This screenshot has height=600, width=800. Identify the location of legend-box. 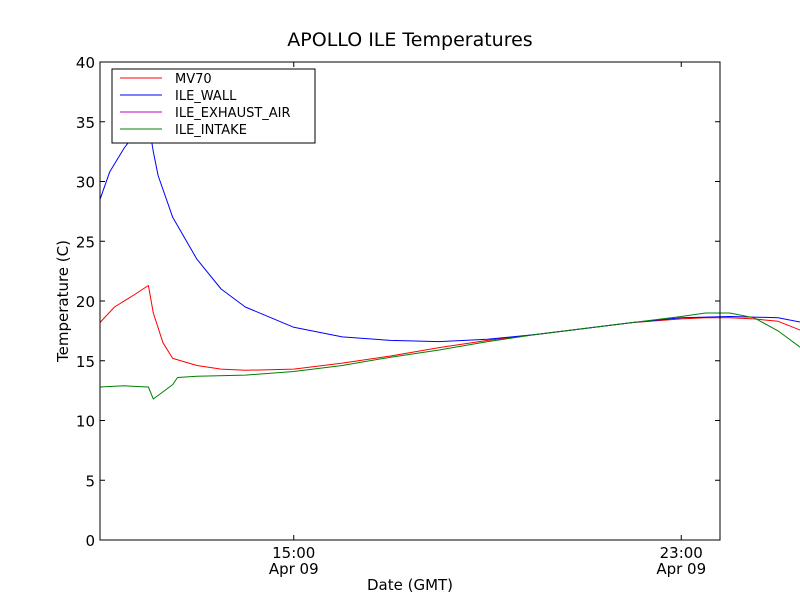
(213, 106).